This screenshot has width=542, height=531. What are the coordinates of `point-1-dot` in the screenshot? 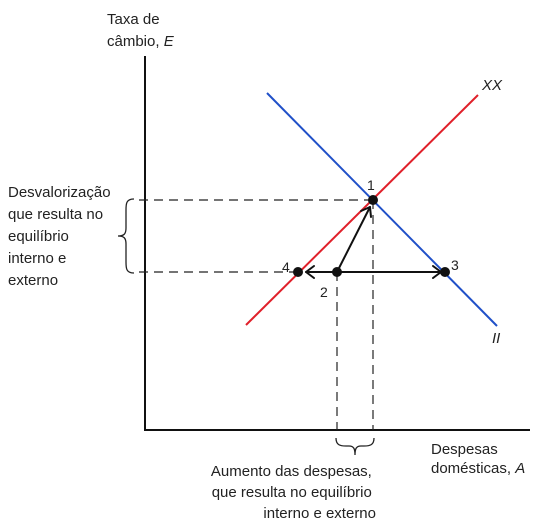 It's located at (373, 200).